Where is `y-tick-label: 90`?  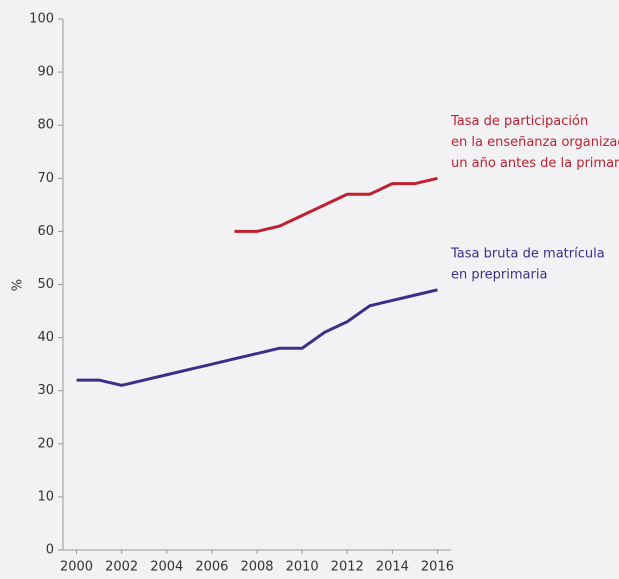
y-tick-label: 90 is located at coordinates (45, 72).